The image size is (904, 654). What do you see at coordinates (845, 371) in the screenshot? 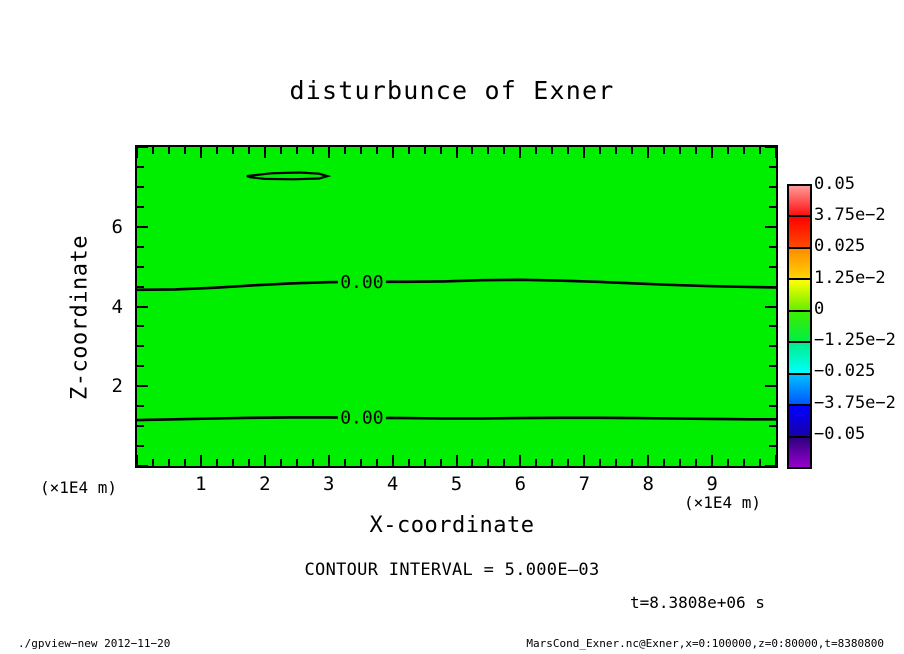
I see `colorbar-tick-label: −0.025` at bounding box center [845, 371].